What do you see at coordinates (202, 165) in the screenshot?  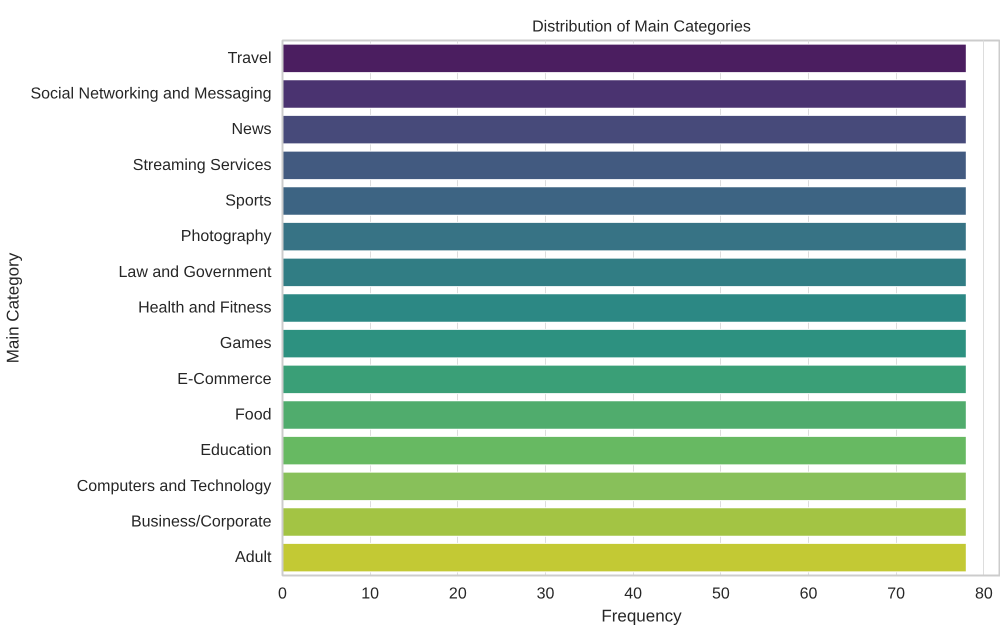 I see `y-tick-label: Streaming Services` at bounding box center [202, 165].